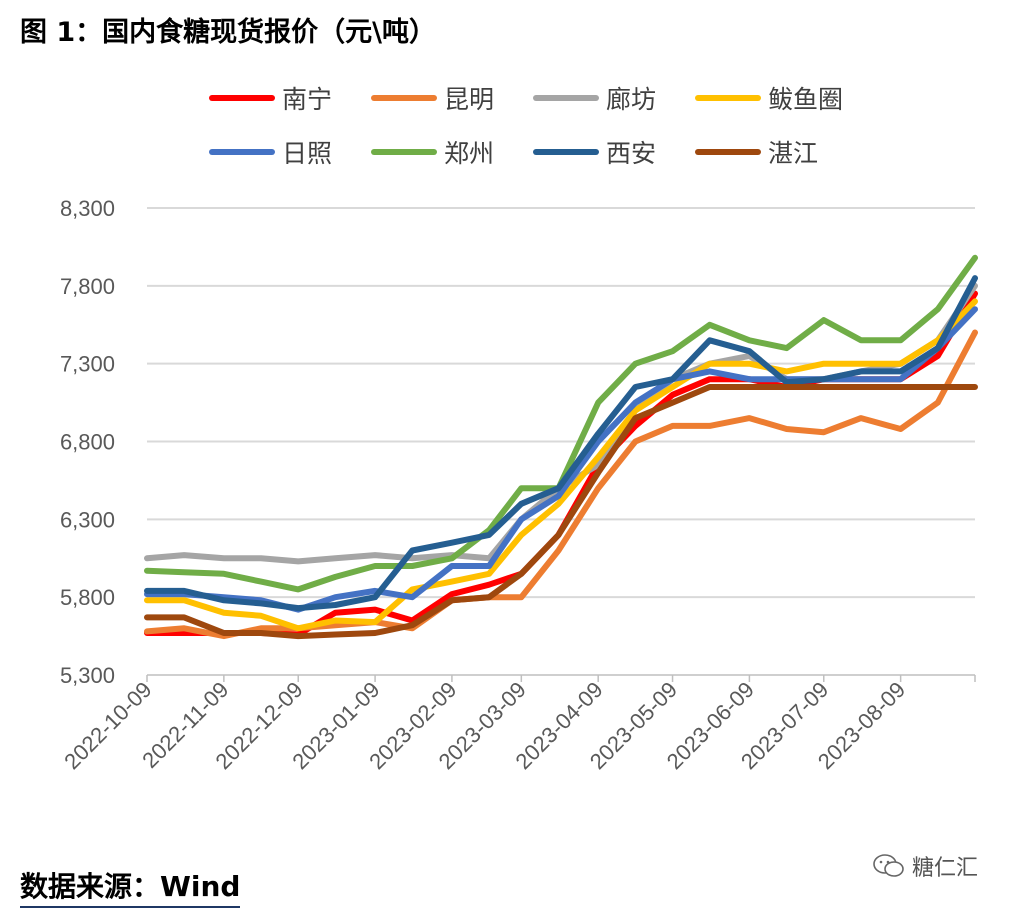  What do you see at coordinates (87, 364) in the screenshot?
I see `y-tick-label: 7,300` at bounding box center [87, 364].